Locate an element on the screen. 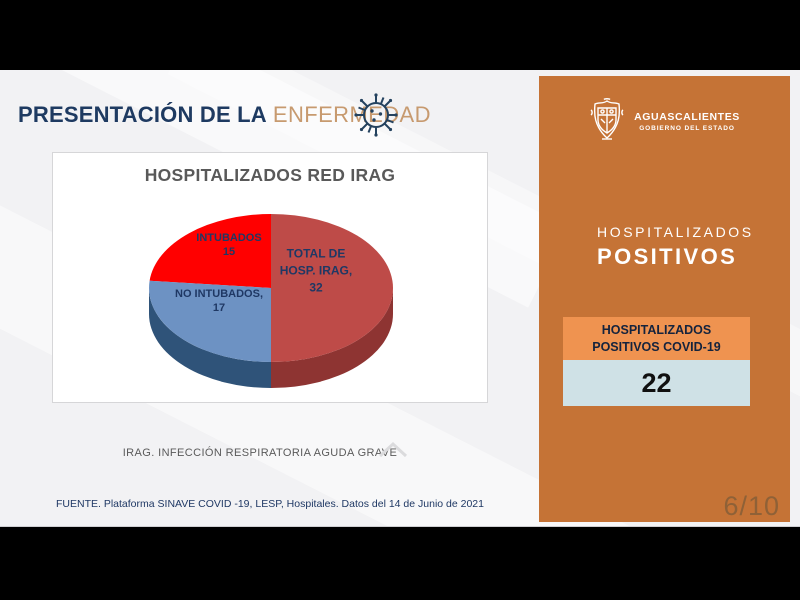 The image size is (800, 600). logo-title: AGUASCALIENTES is located at coordinates (687, 116).